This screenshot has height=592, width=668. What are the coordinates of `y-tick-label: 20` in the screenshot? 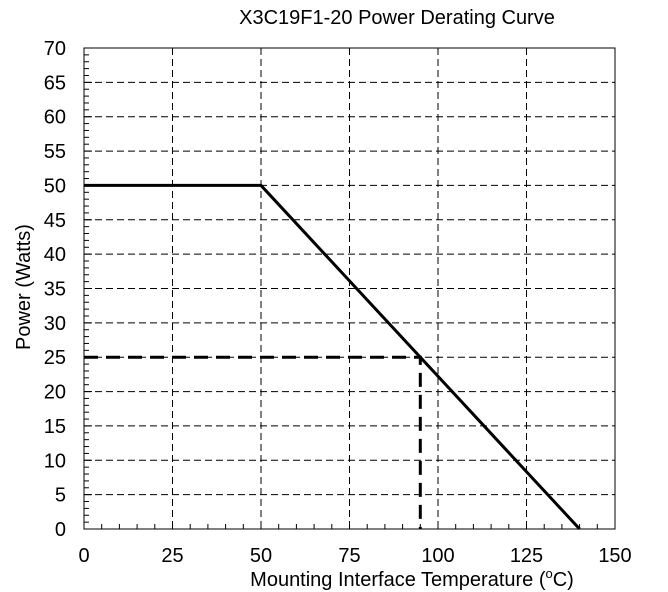 It's located at (55, 393).